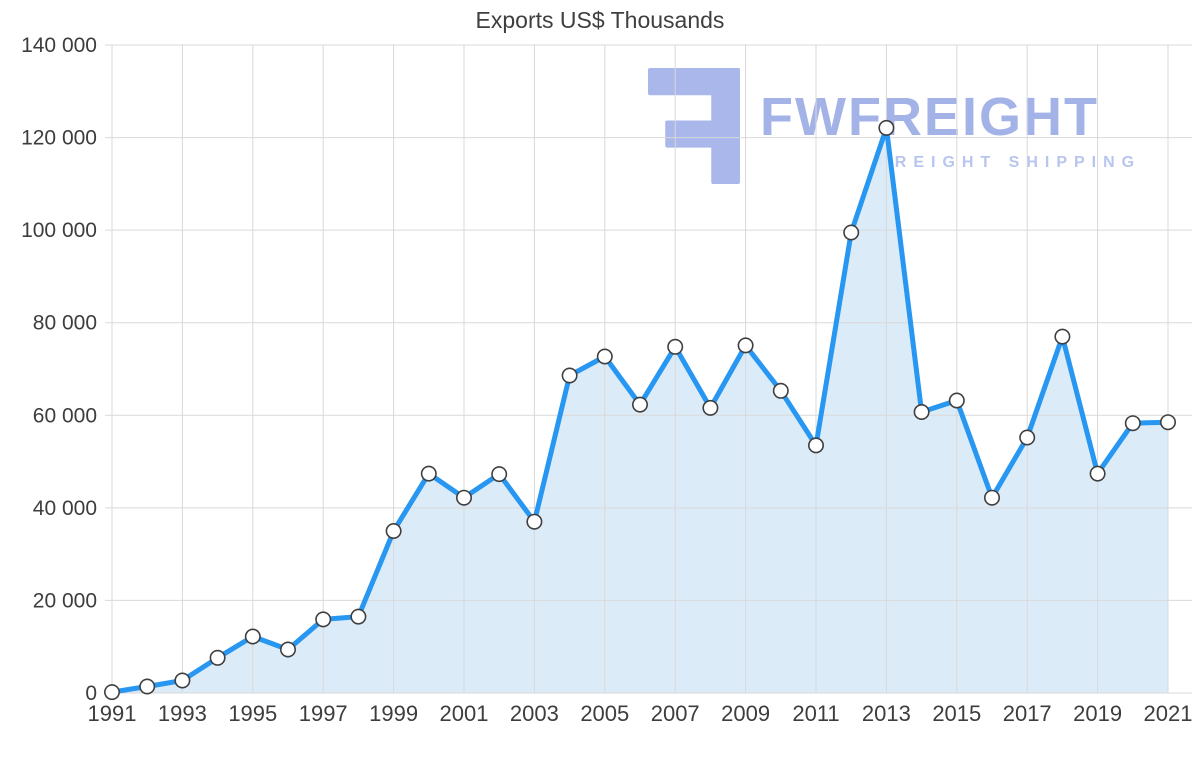 This screenshot has height=763, width=1200. Describe the element at coordinates (59, 138) in the screenshot. I see `y-axis-tick-label: 120 000` at that location.